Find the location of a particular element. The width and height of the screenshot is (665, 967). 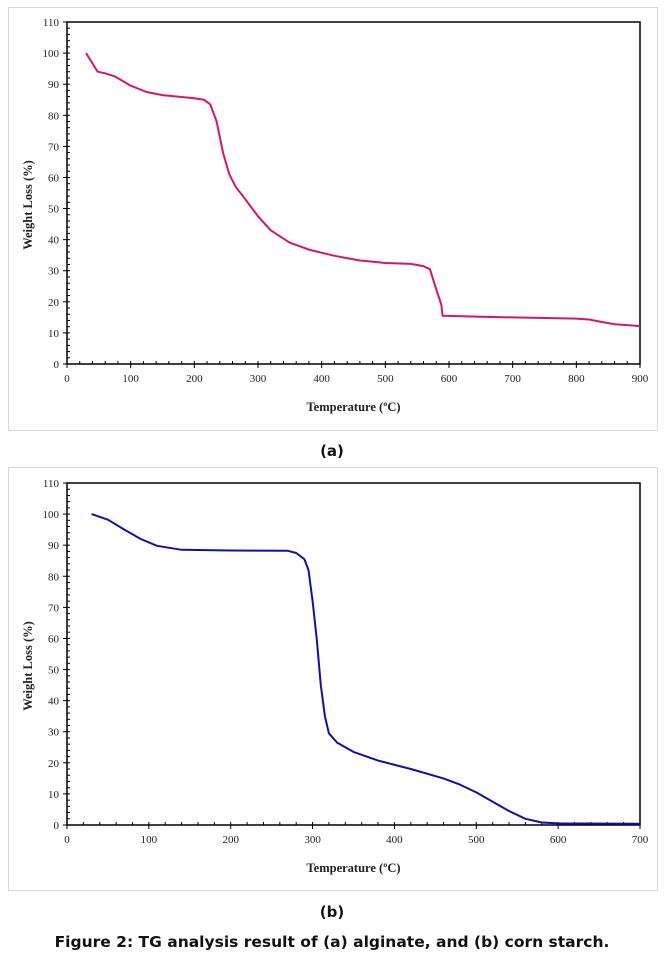

x-tick-label: 800 is located at coordinates (576, 379).